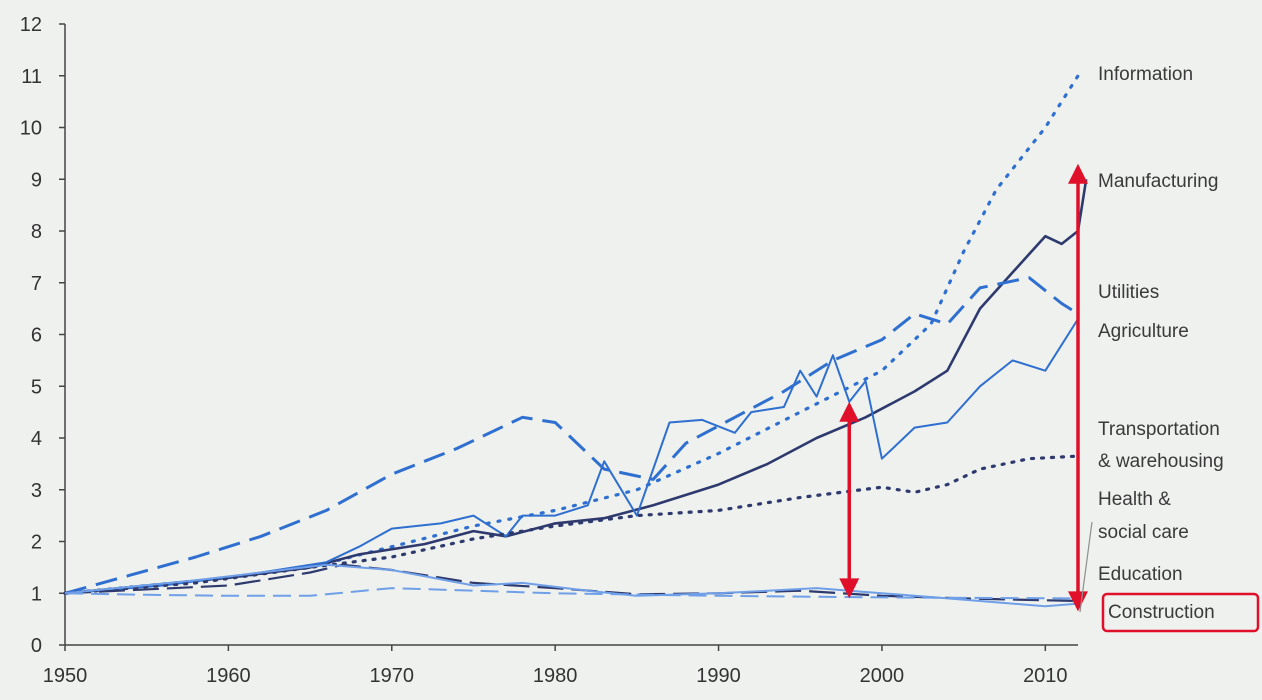  I want to click on y-tick-label: 1, so click(36, 594).